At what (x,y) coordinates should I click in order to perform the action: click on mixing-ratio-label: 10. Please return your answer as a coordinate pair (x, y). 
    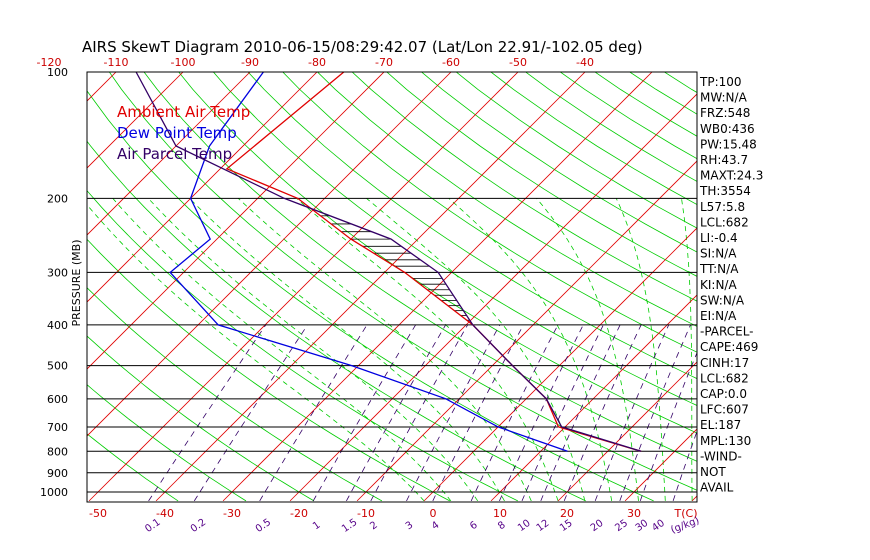
    Looking at the image, I should click on (524, 526).